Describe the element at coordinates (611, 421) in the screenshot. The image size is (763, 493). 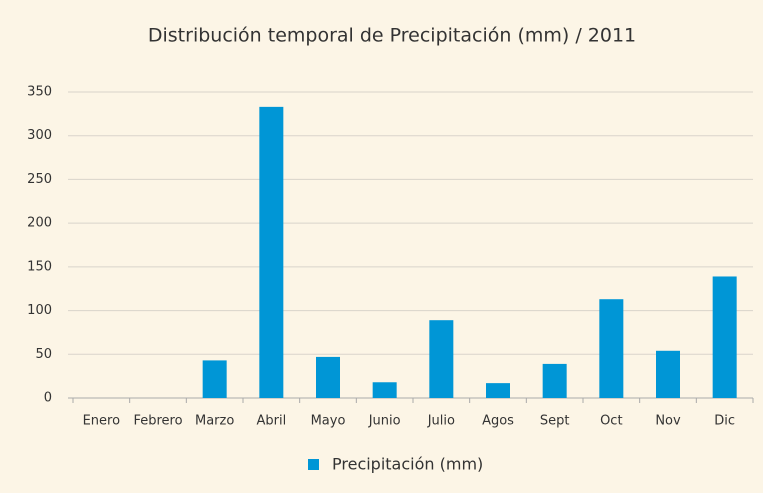
I see `x-tick-label: Oct` at that location.